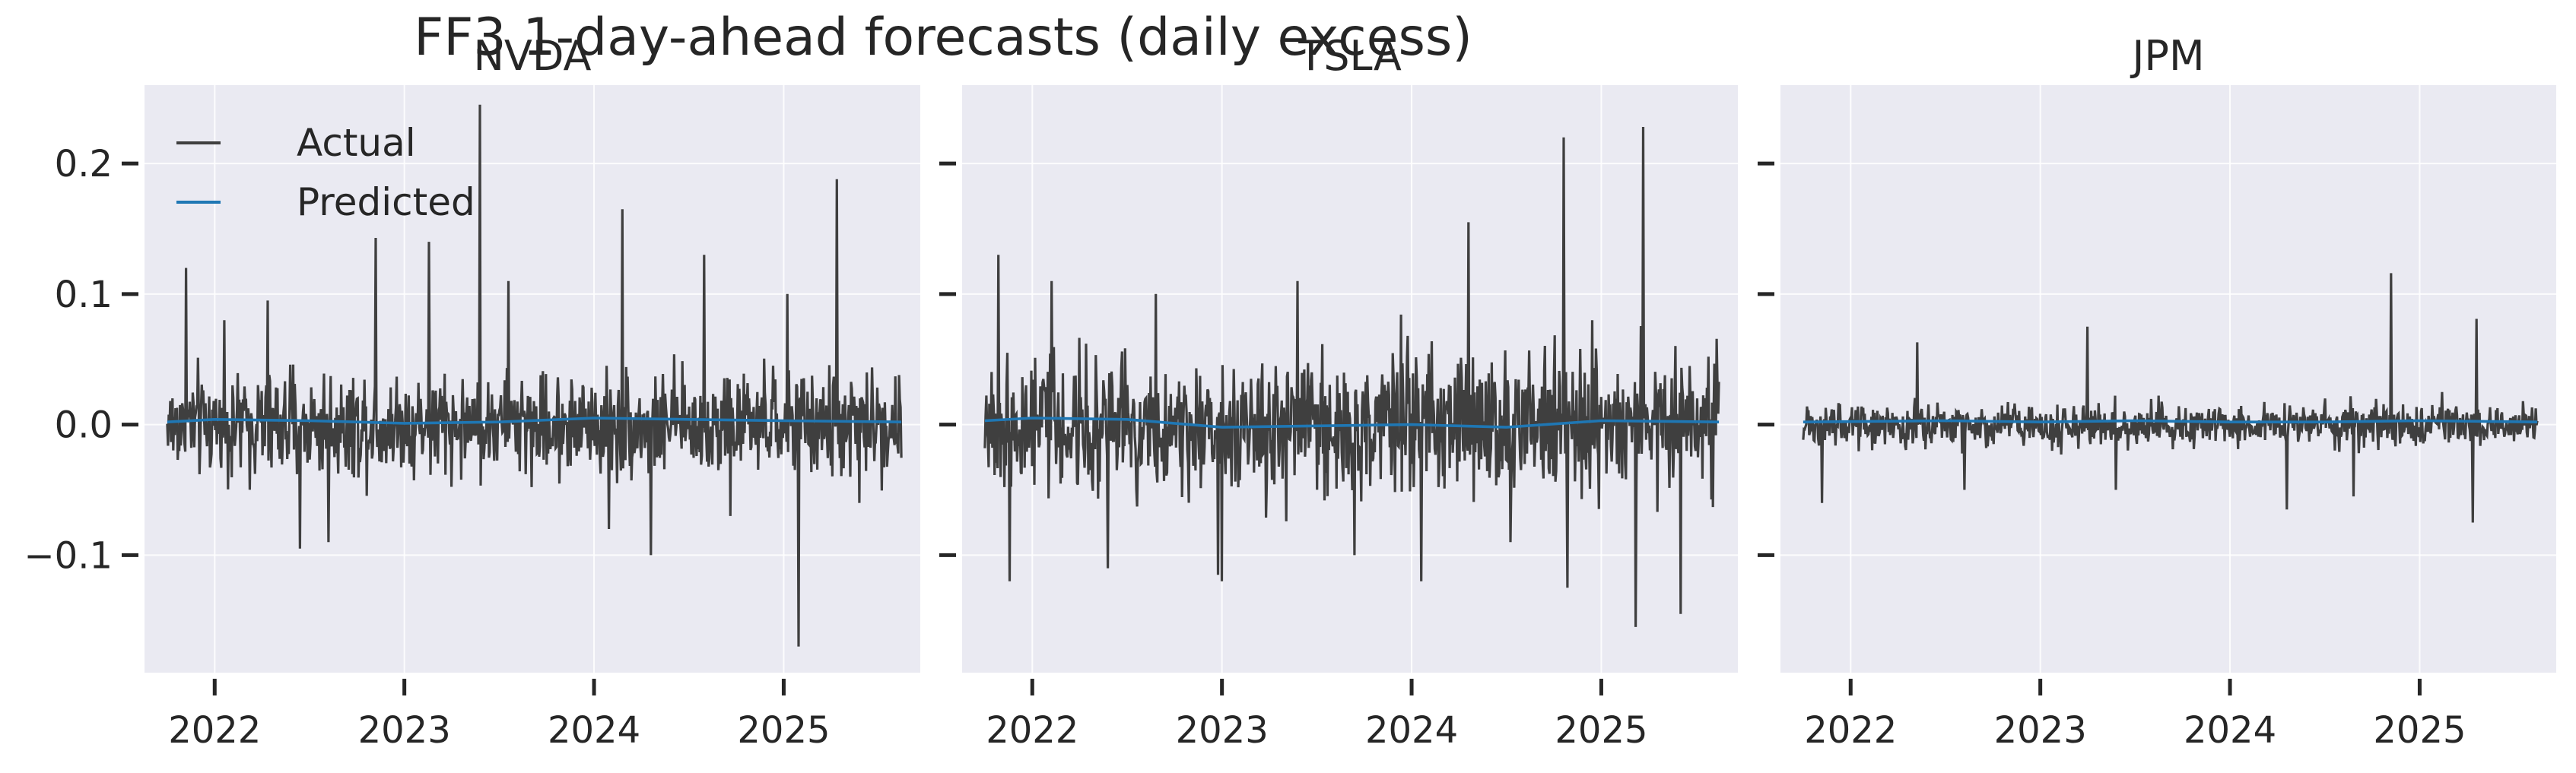  Describe the element at coordinates (1352, 423) in the screenshot. I see `predicted-line-tsla` at that location.